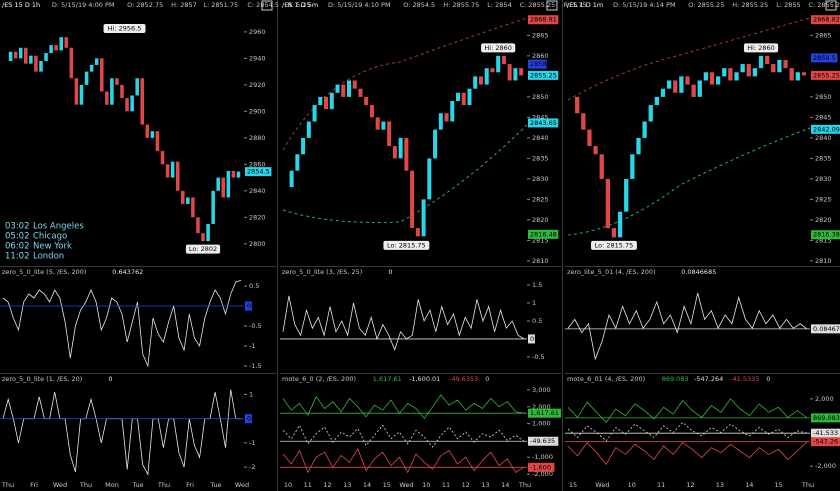 Image resolution: width=840 pixels, height=491 pixels. I want to click on header-field: H: 2857, so click(184, 5).